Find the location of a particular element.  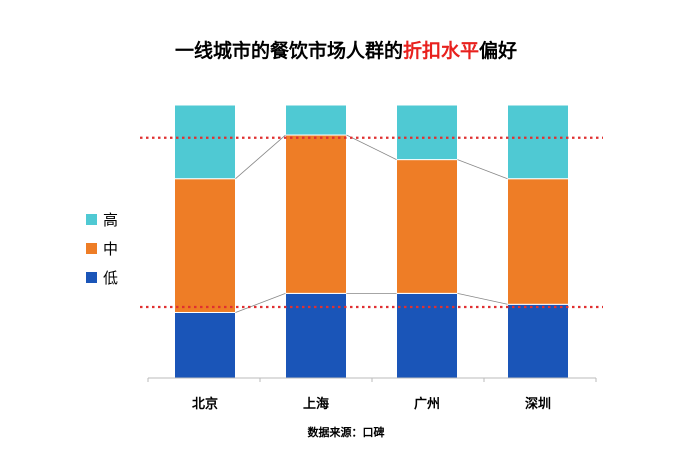

x-tick-label-北京: 北京 is located at coordinates (205, 404).